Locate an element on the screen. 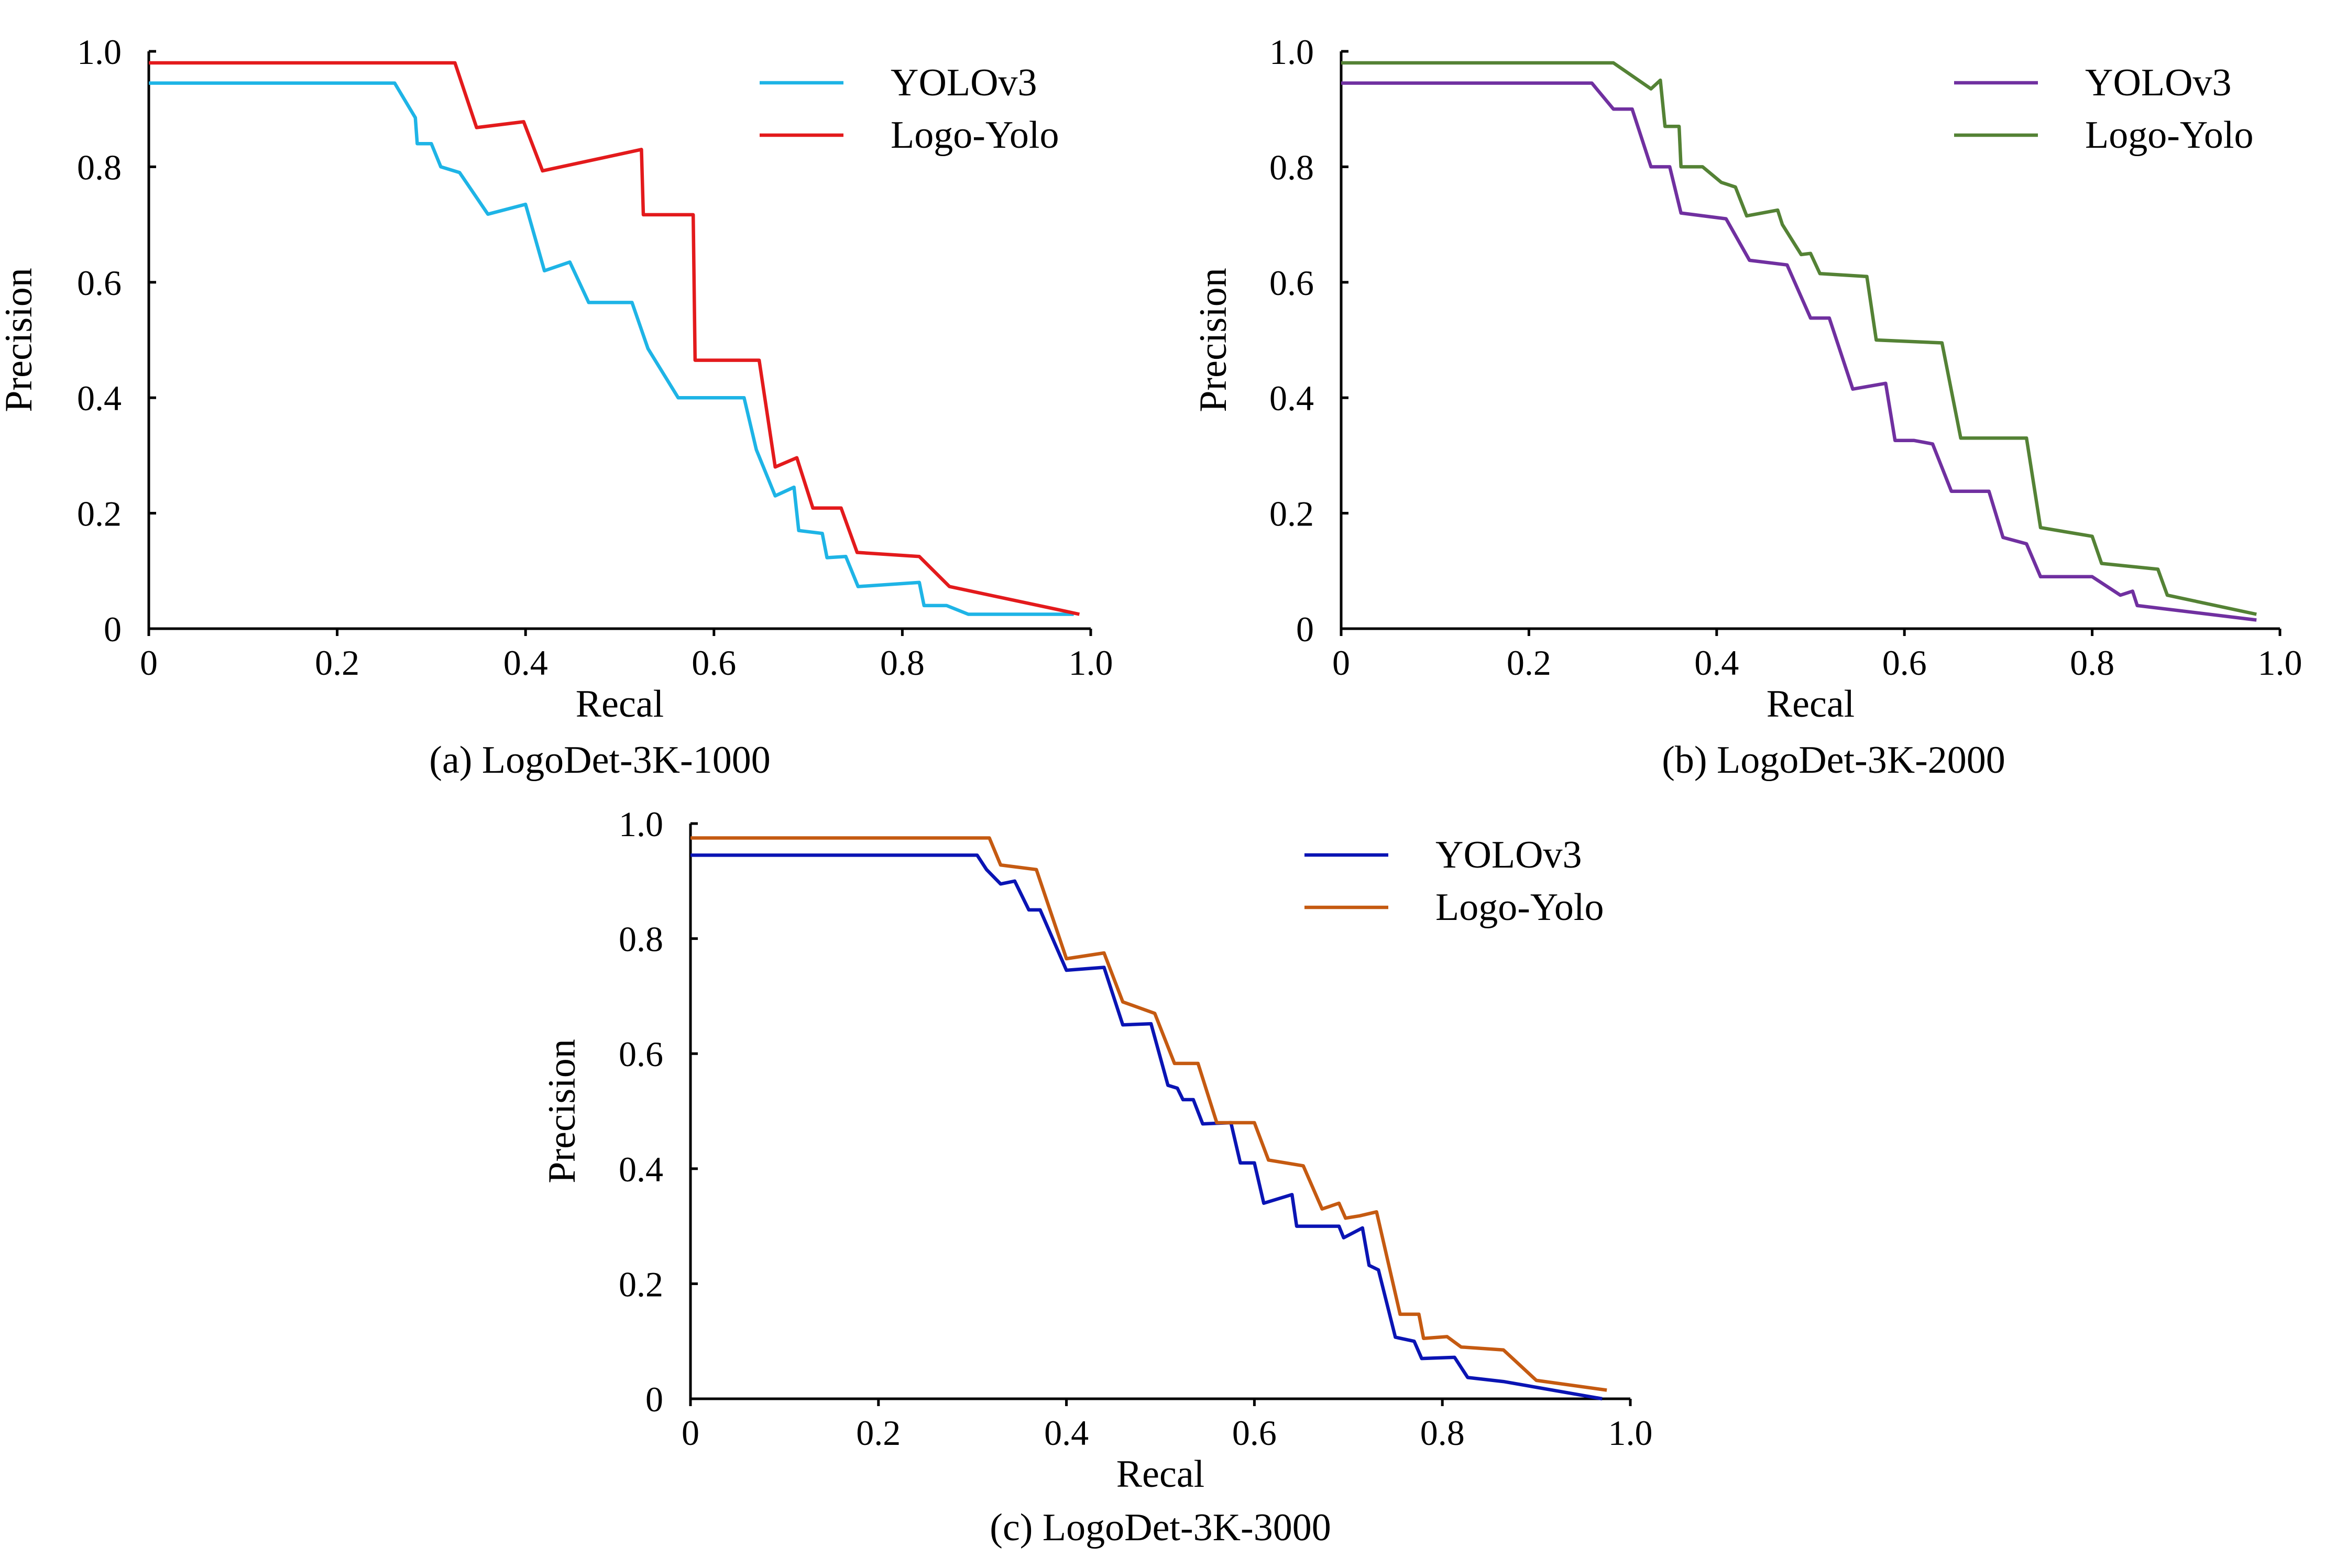 The width and height of the screenshot is (2336, 1568). chart-caption: (a) LogoDet-3K-1000 is located at coordinates (599, 761).